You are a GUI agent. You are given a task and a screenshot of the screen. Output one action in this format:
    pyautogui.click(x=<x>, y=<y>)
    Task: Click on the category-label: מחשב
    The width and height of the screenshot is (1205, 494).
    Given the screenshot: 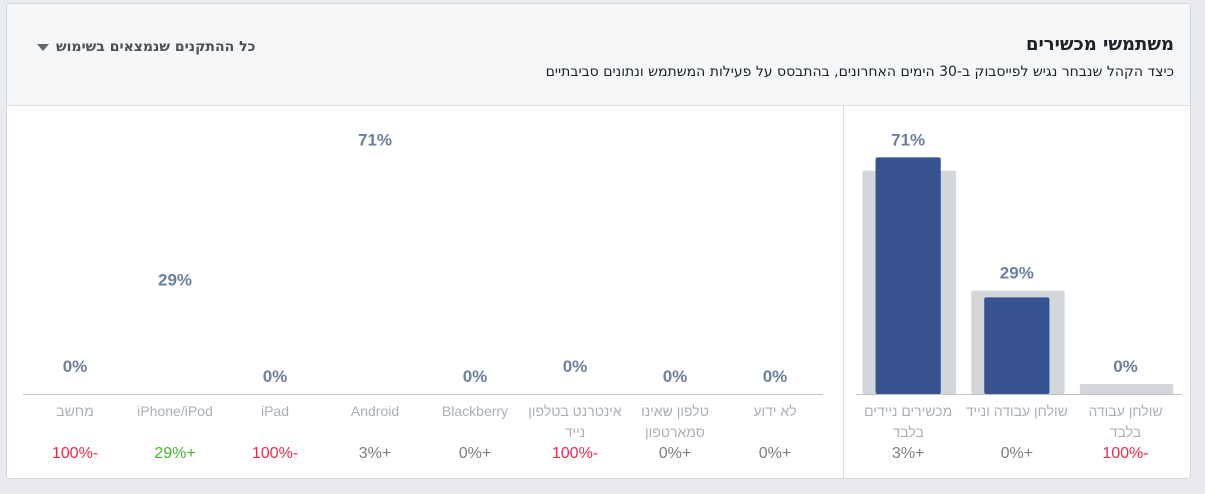 What is the action you would take?
    pyautogui.click(x=74, y=411)
    